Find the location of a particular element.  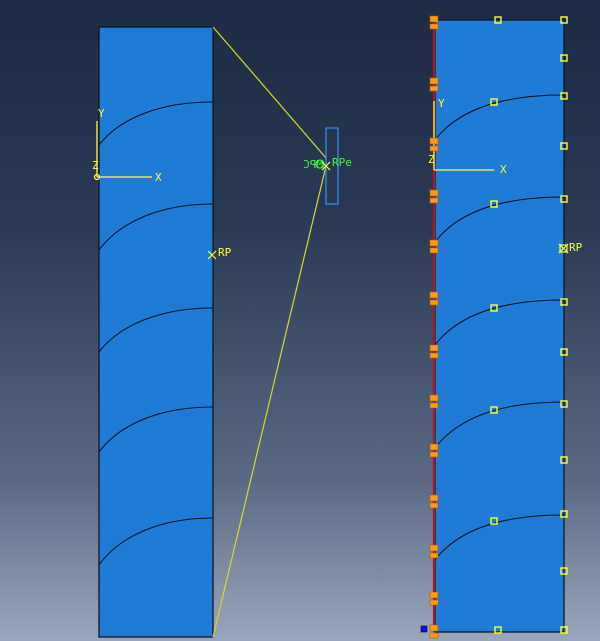

right-part-triad: Y Z X is located at coordinates (467, 136).